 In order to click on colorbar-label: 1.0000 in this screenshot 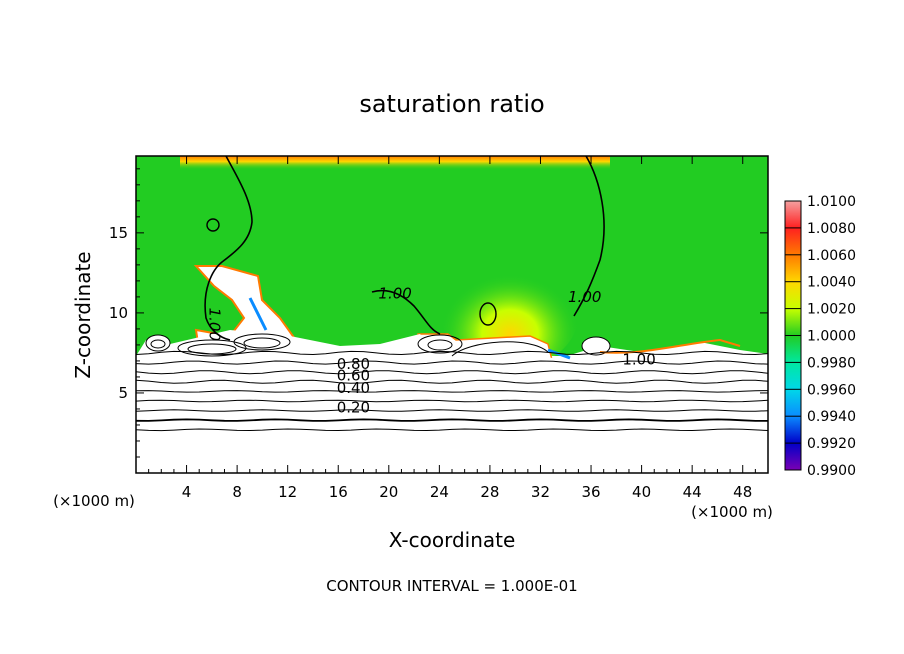, I will do `click(831, 337)`.